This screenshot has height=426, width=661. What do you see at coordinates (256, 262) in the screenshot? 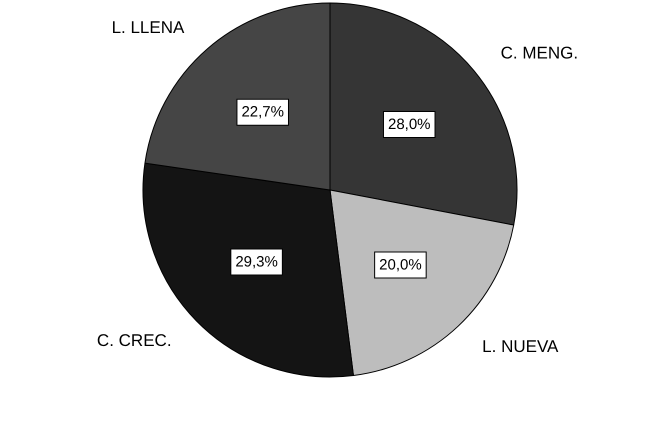
I see `data-label: 29,3%` at bounding box center [256, 262].